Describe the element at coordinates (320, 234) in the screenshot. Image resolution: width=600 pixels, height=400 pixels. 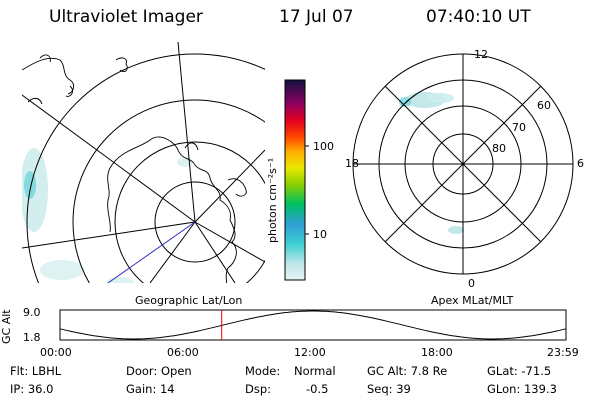
I see `colorbar-tick-10: 10` at that location.